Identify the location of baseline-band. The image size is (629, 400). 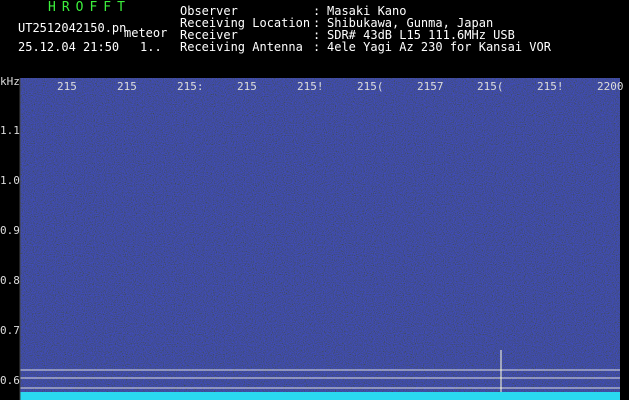
(320, 396).